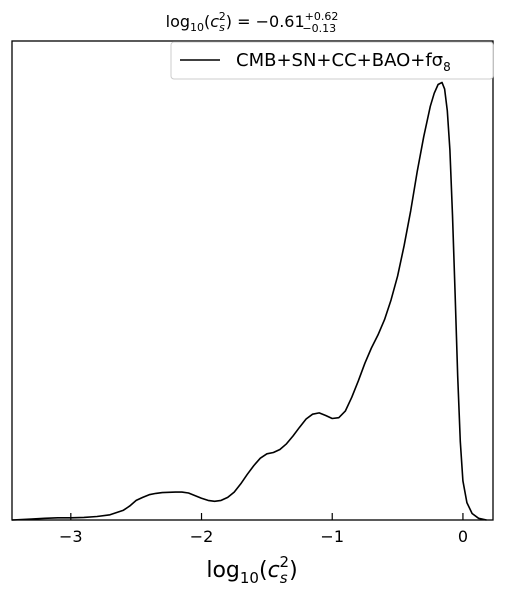 Image resolution: width=506 pixels, height=595 pixels. I want to click on x-axis-ticks: −3 −2 −1 0, so click(263, 529).